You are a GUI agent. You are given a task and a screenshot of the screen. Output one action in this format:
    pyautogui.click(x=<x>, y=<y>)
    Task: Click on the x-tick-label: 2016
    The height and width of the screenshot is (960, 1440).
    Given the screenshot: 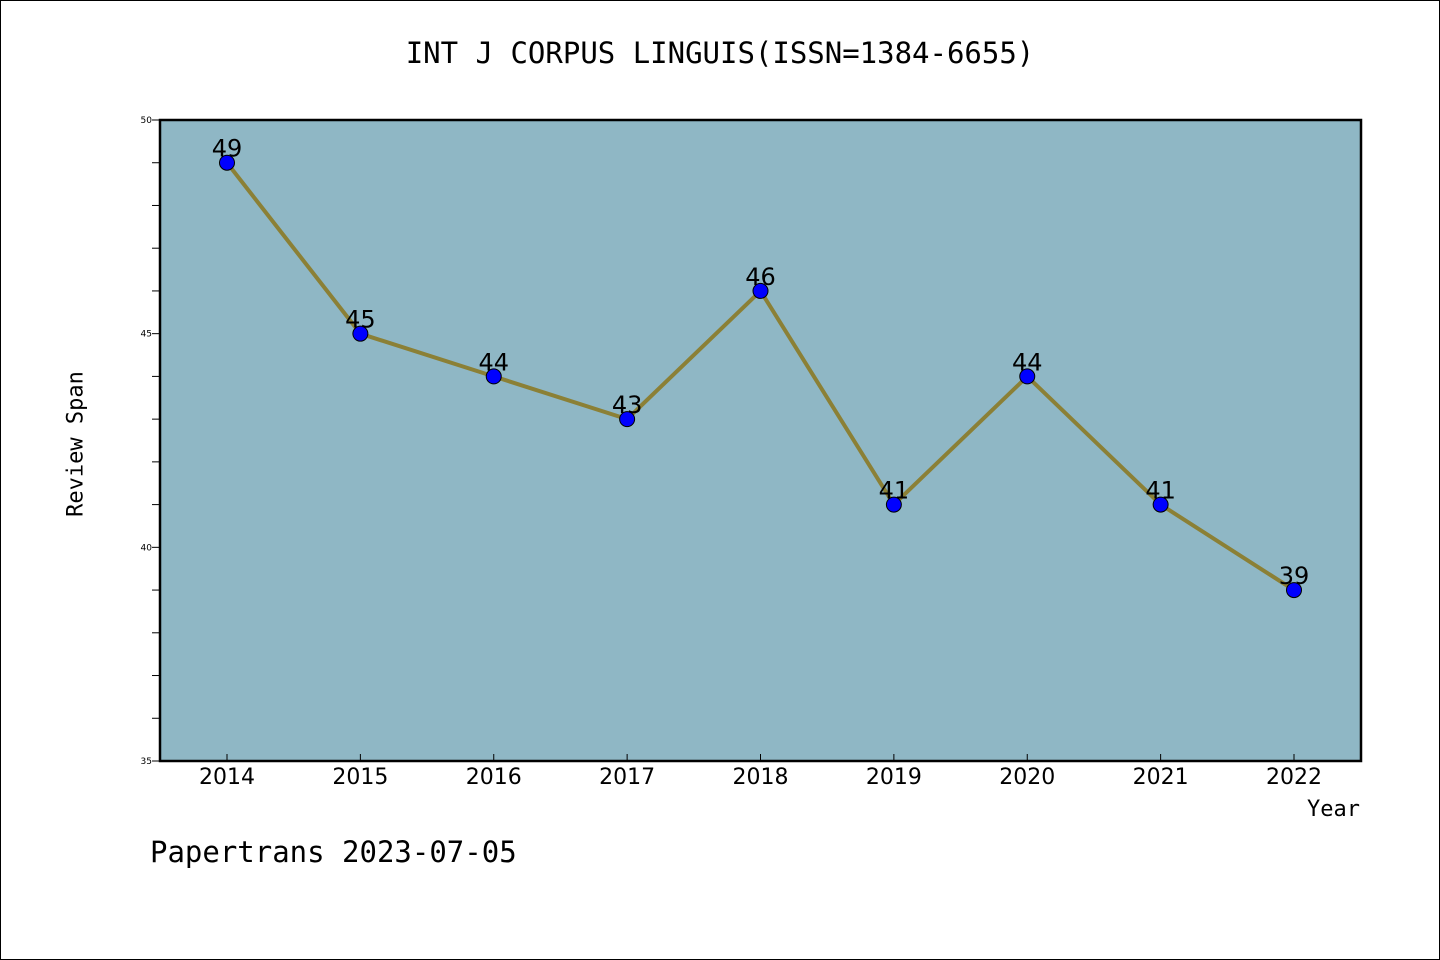 What is the action you would take?
    pyautogui.click(x=494, y=777)
    